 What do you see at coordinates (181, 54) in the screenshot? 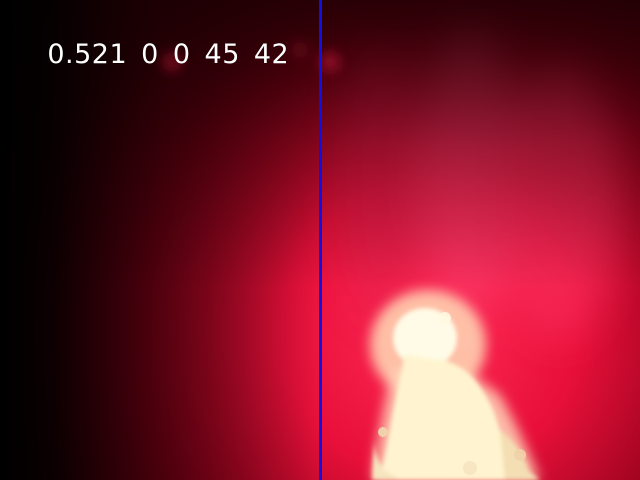
I see `readout-value-3: 0` at bounding box center [181, 54].